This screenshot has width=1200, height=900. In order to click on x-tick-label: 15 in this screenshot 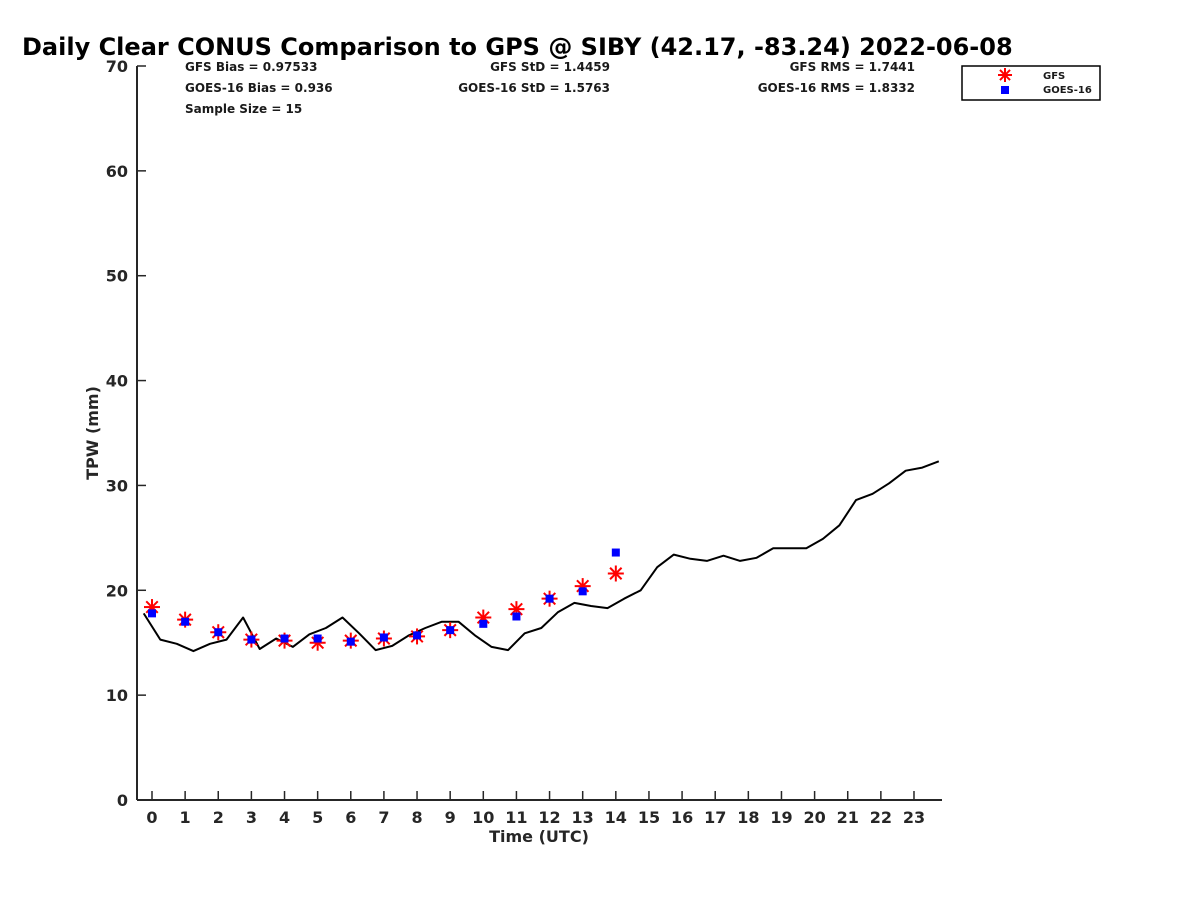, I will do `click(649, 817)`.